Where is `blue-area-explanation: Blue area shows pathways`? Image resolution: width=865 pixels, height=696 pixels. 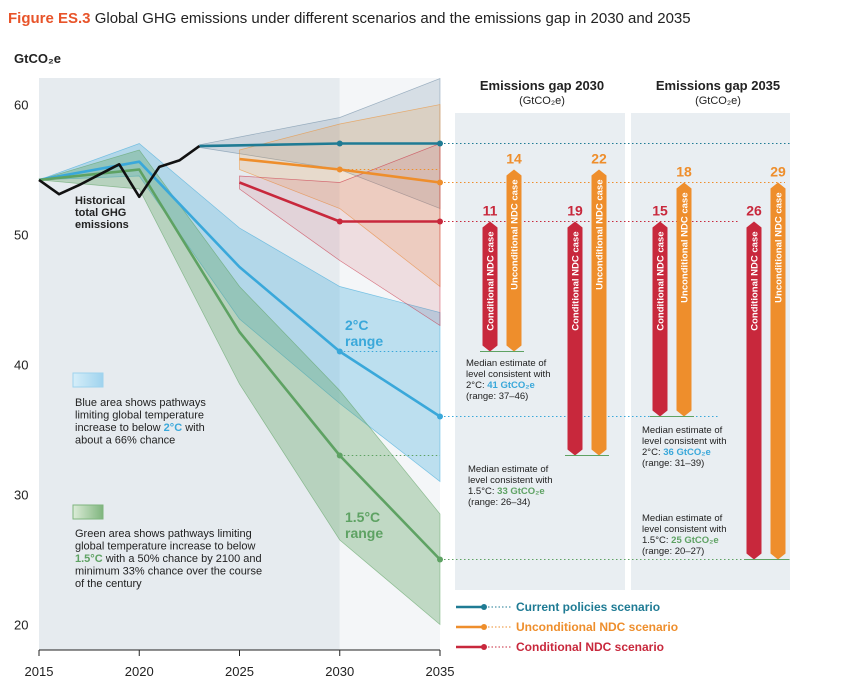
blue-area-explanation: Blue area shows pathways is located at coordinates (140, 403).